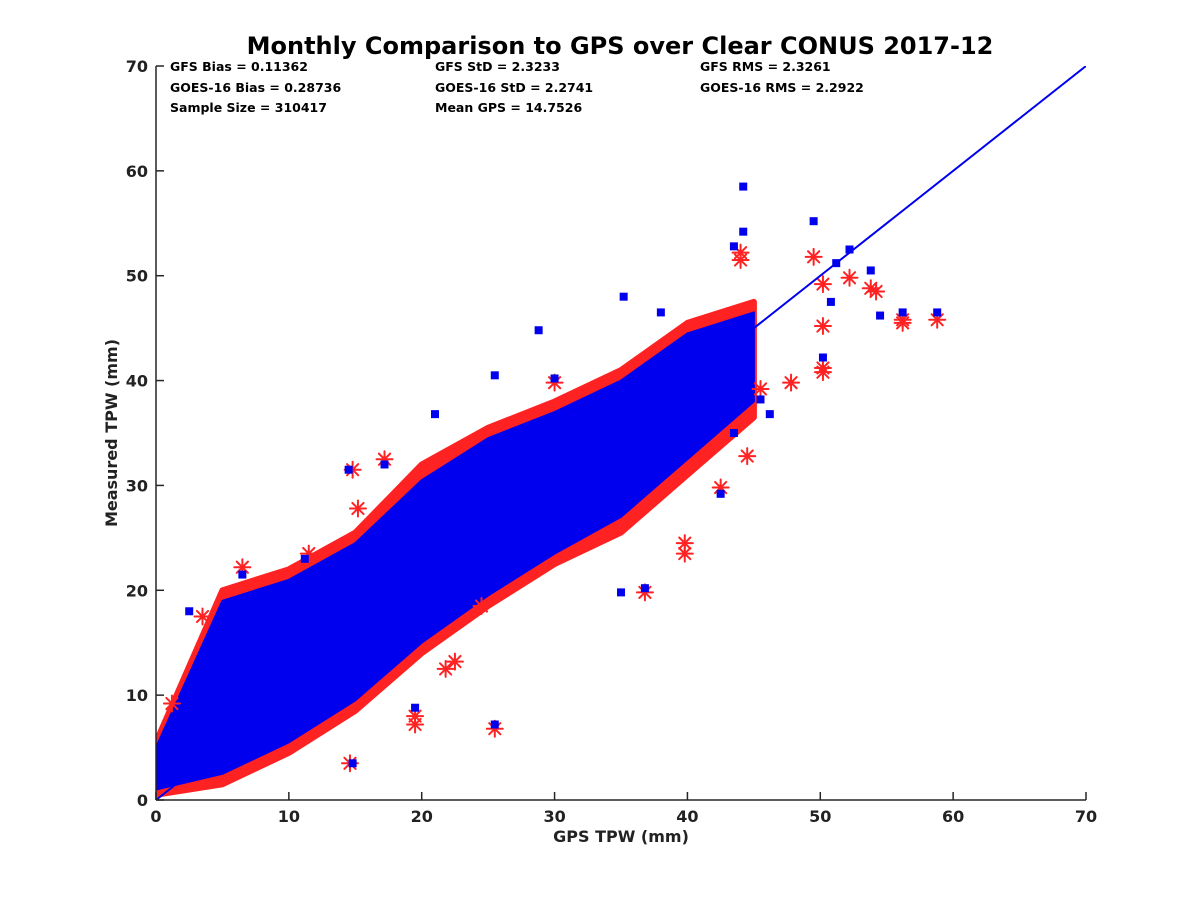 The height and width of the screenshot is (904, 1200). Describe the element at coordinates (514, 87) in the screenshot. I see `stat-goes-std: GOES-16 StD = 2.2741` at that location.